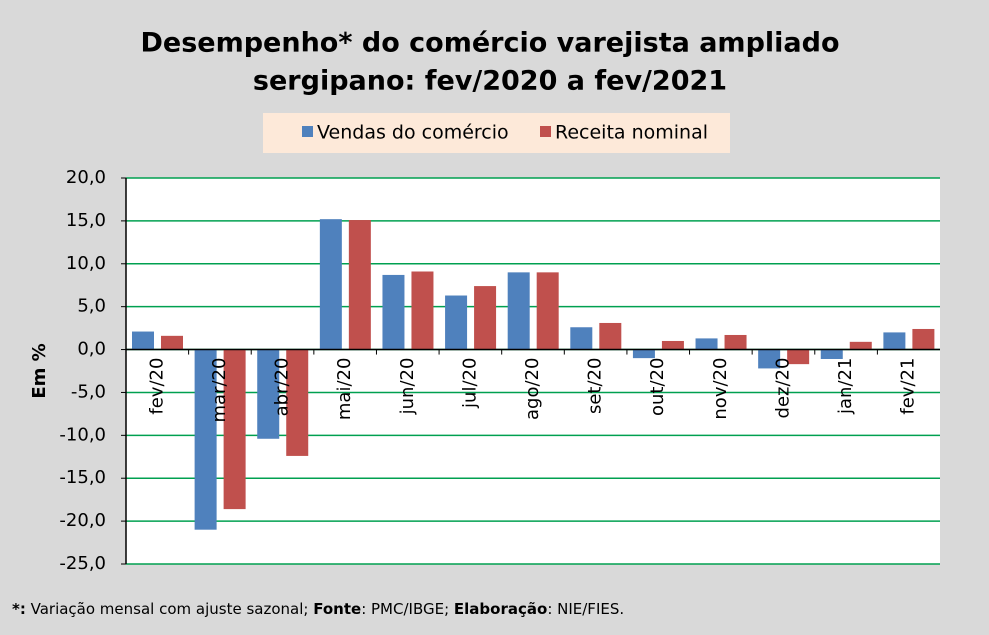  Describe the element at coordinates (86, 263) in the screenshot. I see `y-tick-label: 10,0` at that location.